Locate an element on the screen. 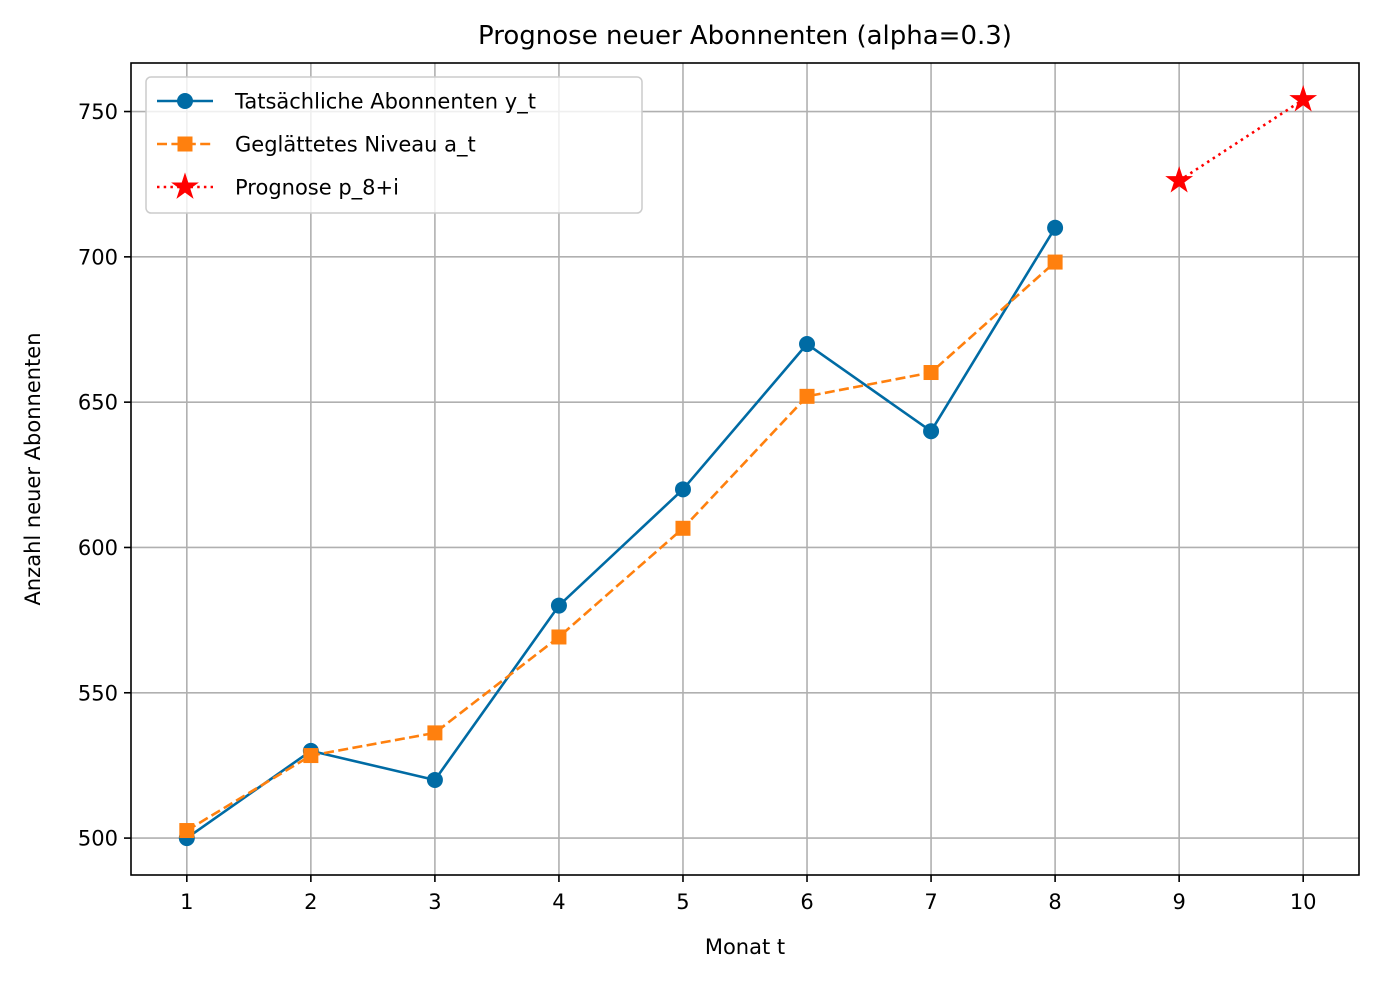  legend-item: Prognose p_8+i is located at coordinates (278, 186).